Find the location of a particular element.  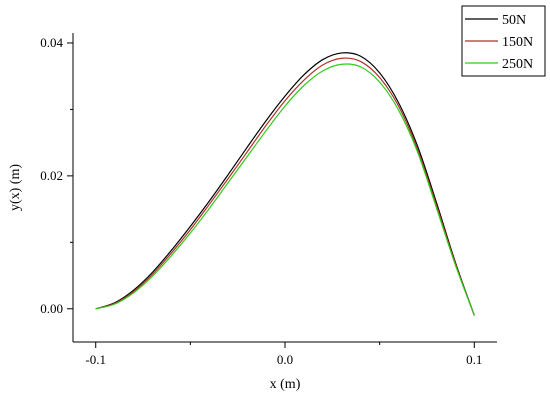

x-tick-label: 0.0 is located at coordinates (285, 359).